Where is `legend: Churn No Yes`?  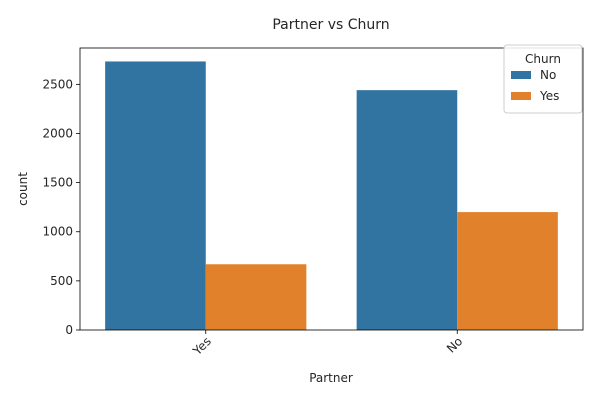
legend: Churn No Yes is located at coordinates (543, 79).